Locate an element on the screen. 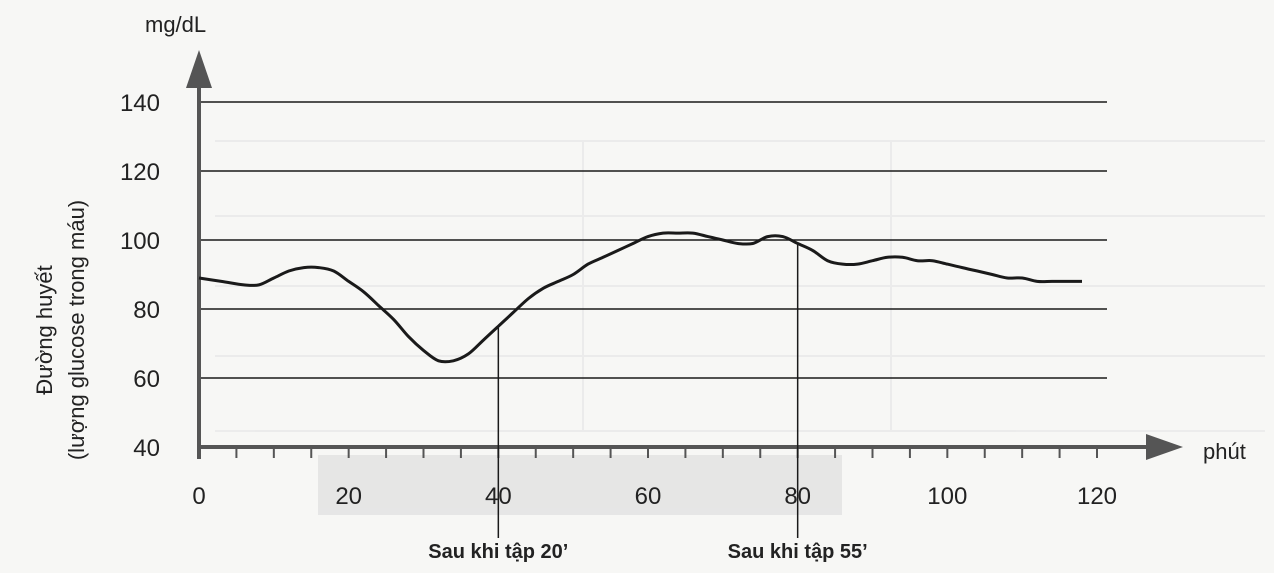  x-axis-title: phút is located at coordinates (1224, 451).